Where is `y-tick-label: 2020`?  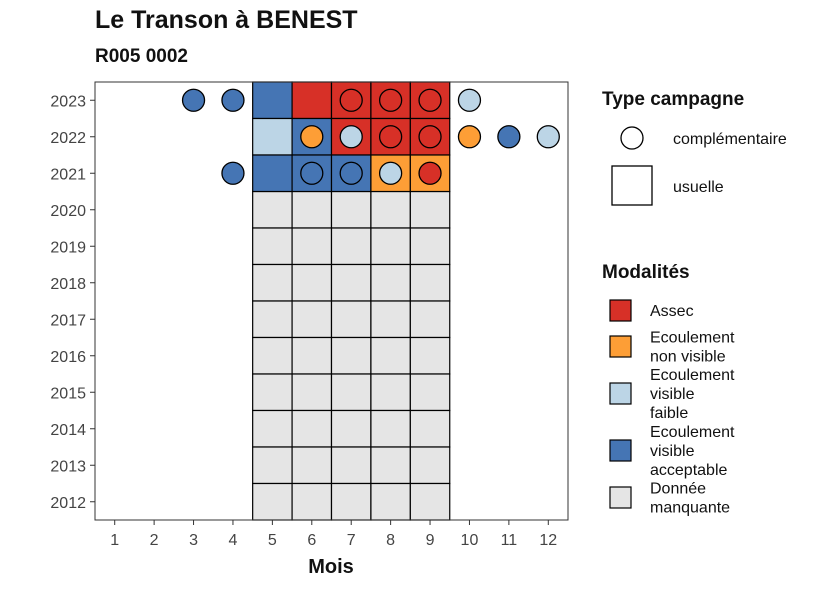 y-tick-label: 2020 is located at coordinates (68, 211).